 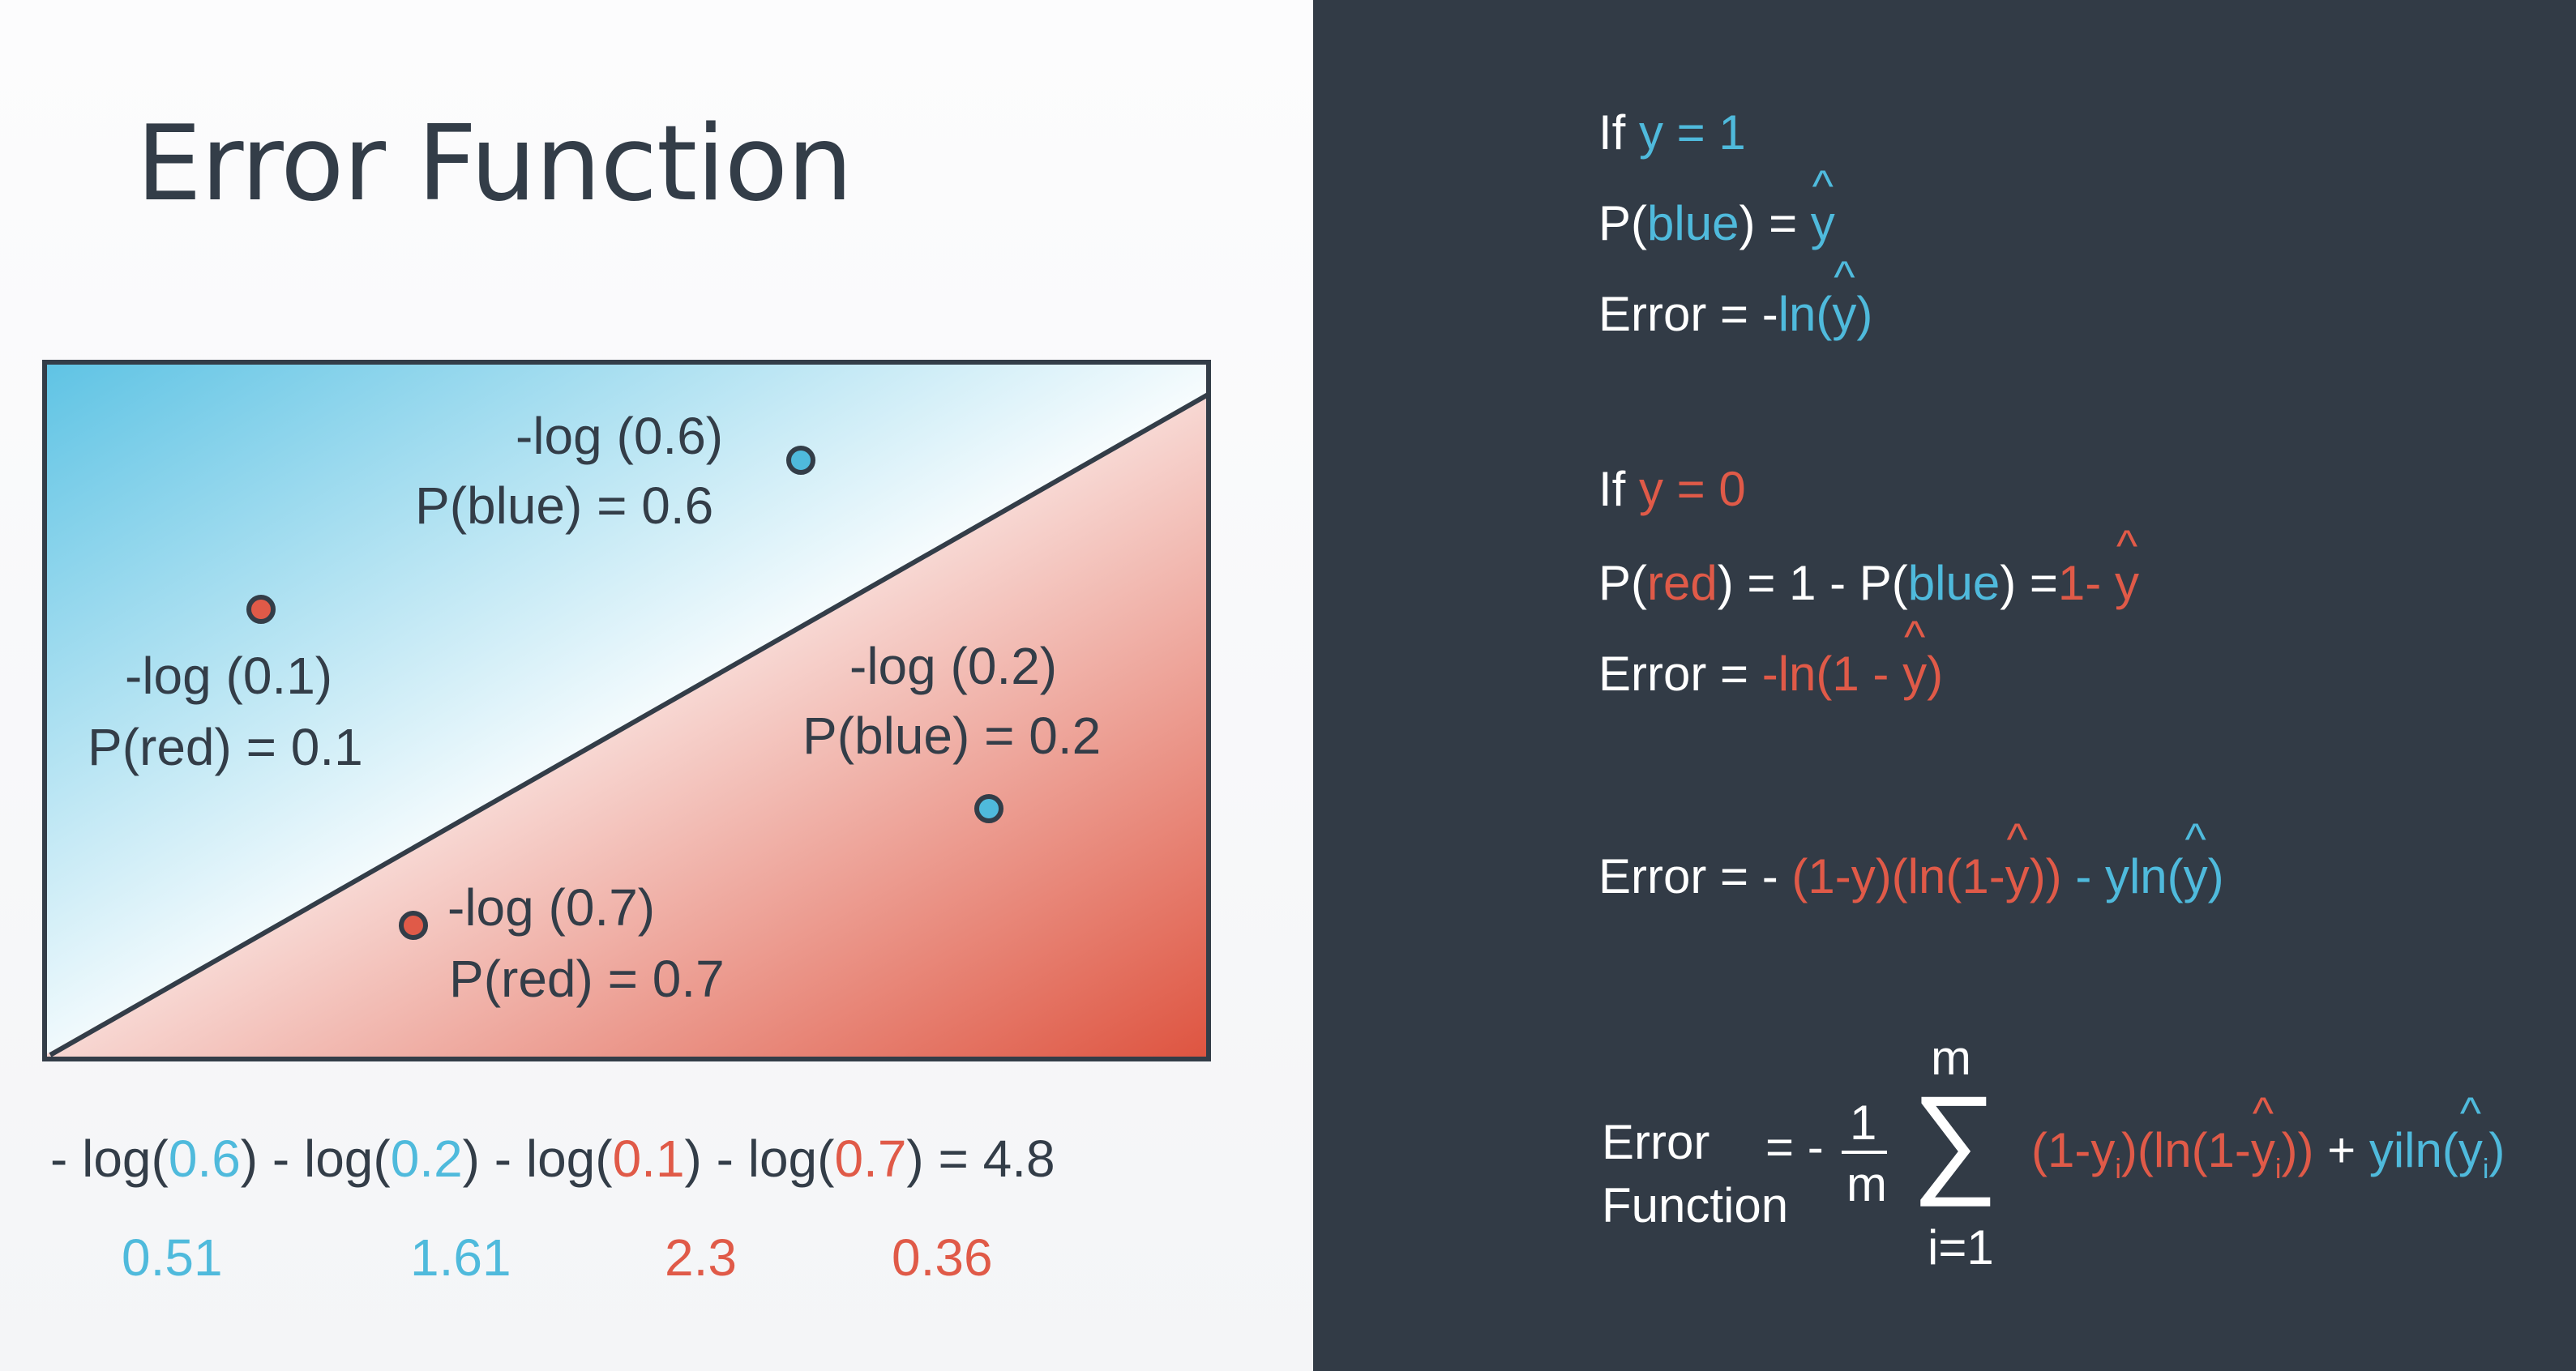 What do you see at coordinates (701, 1257) in the screenshot?
I see `term-value-3: 2.3` at bounding box center [701, 1257].